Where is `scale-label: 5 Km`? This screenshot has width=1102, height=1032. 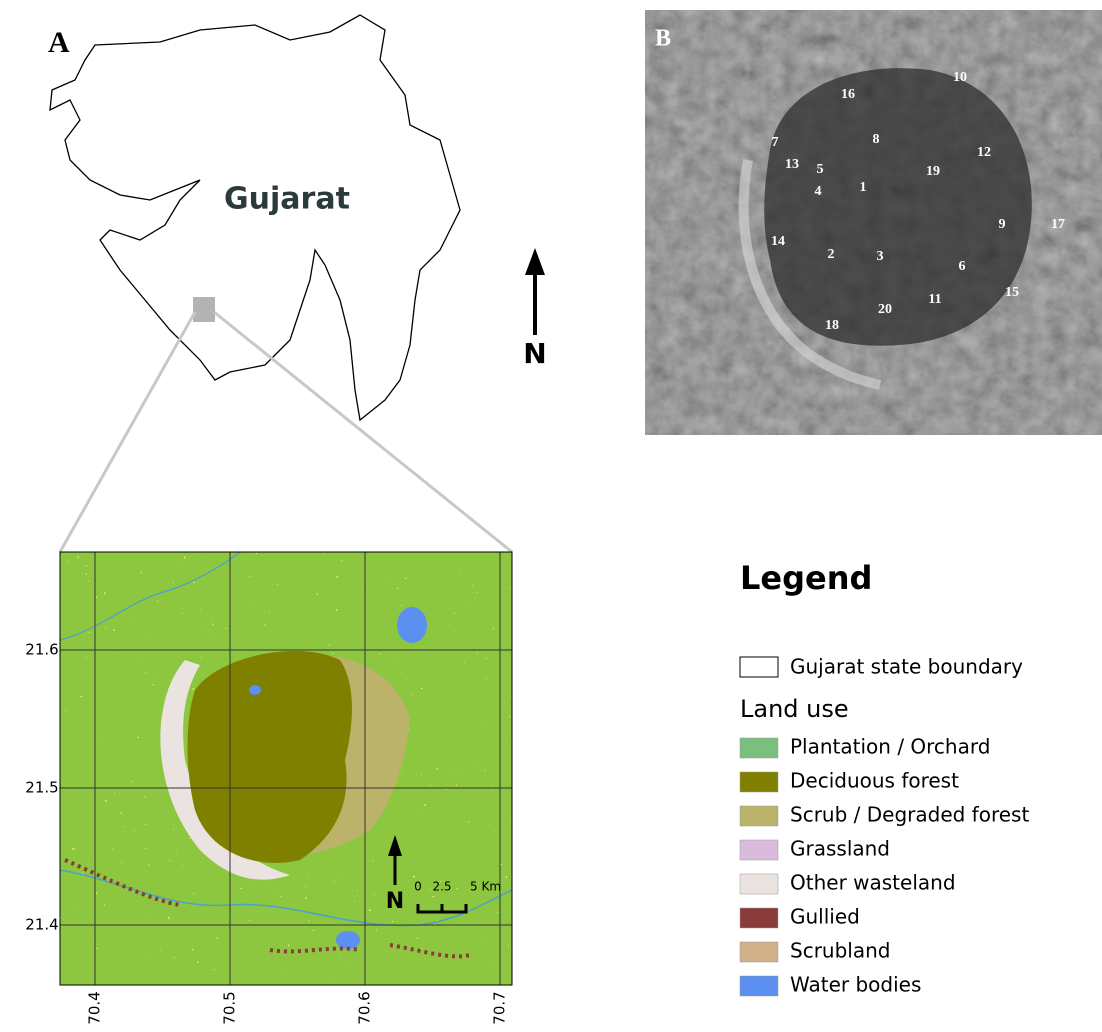
scale-label: 5 Km is located at coordinates (485, 887).